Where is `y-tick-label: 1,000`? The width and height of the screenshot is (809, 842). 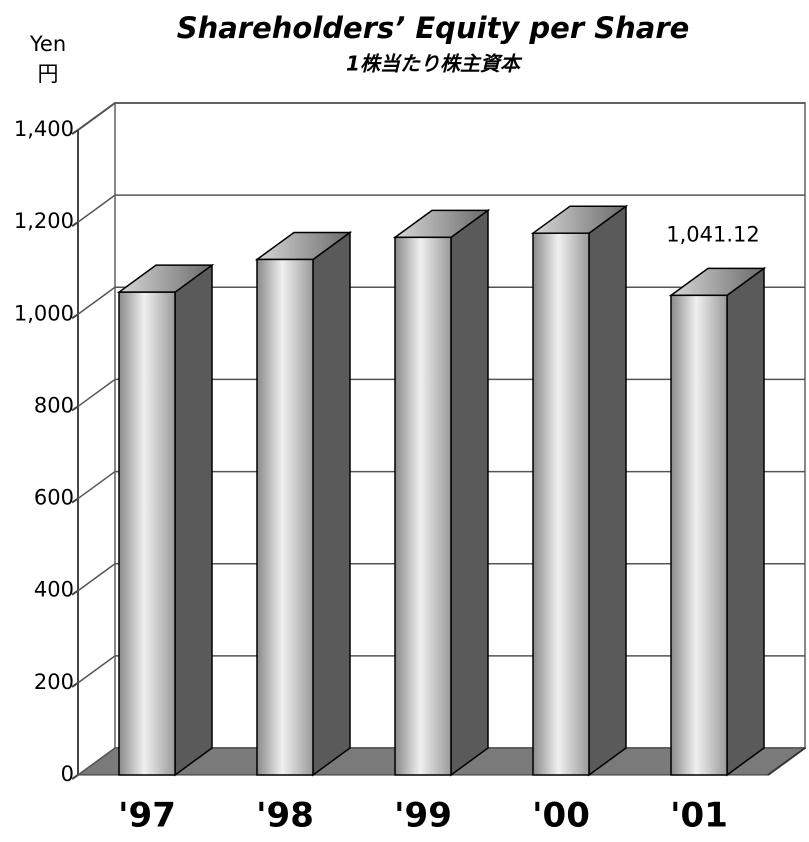
y-tick-label: 1,000 is located at coordinates (44, 313).